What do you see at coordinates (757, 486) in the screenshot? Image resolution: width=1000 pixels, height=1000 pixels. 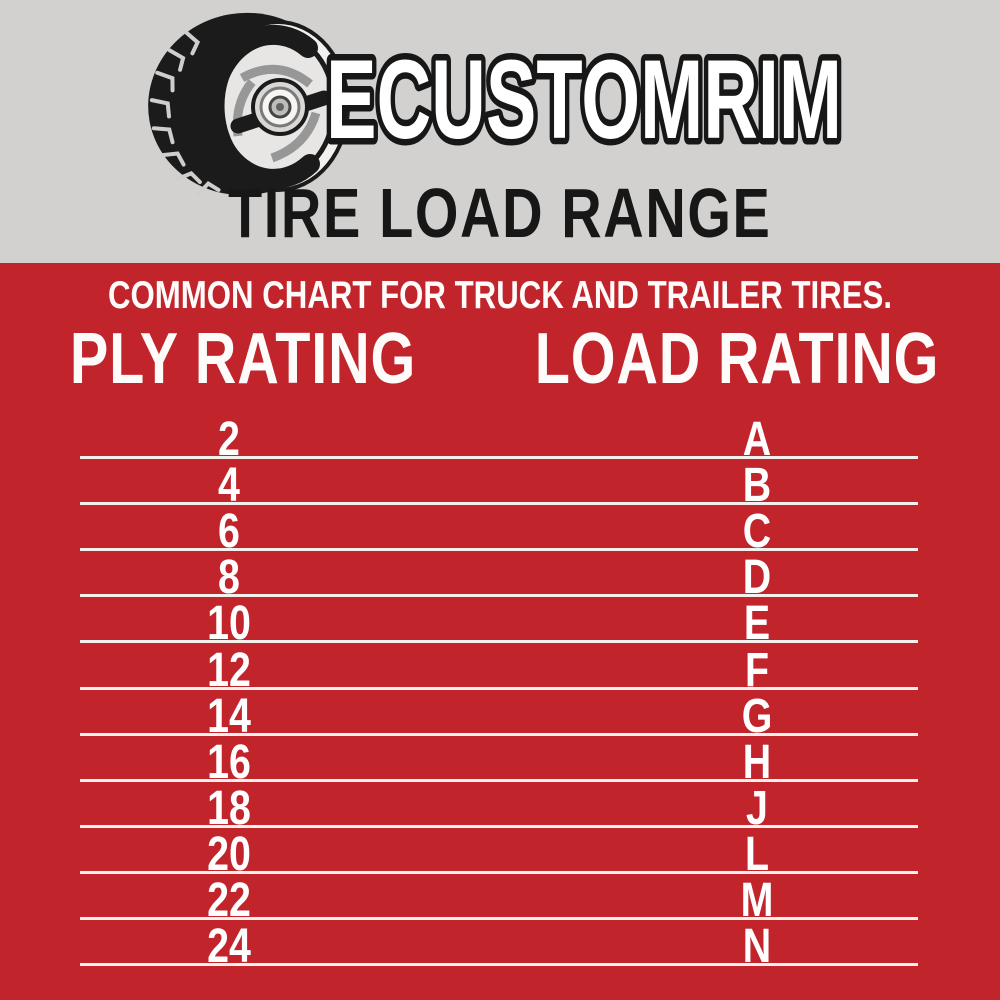 I see `load-rating-value: B` at bounding box center [757, 486].